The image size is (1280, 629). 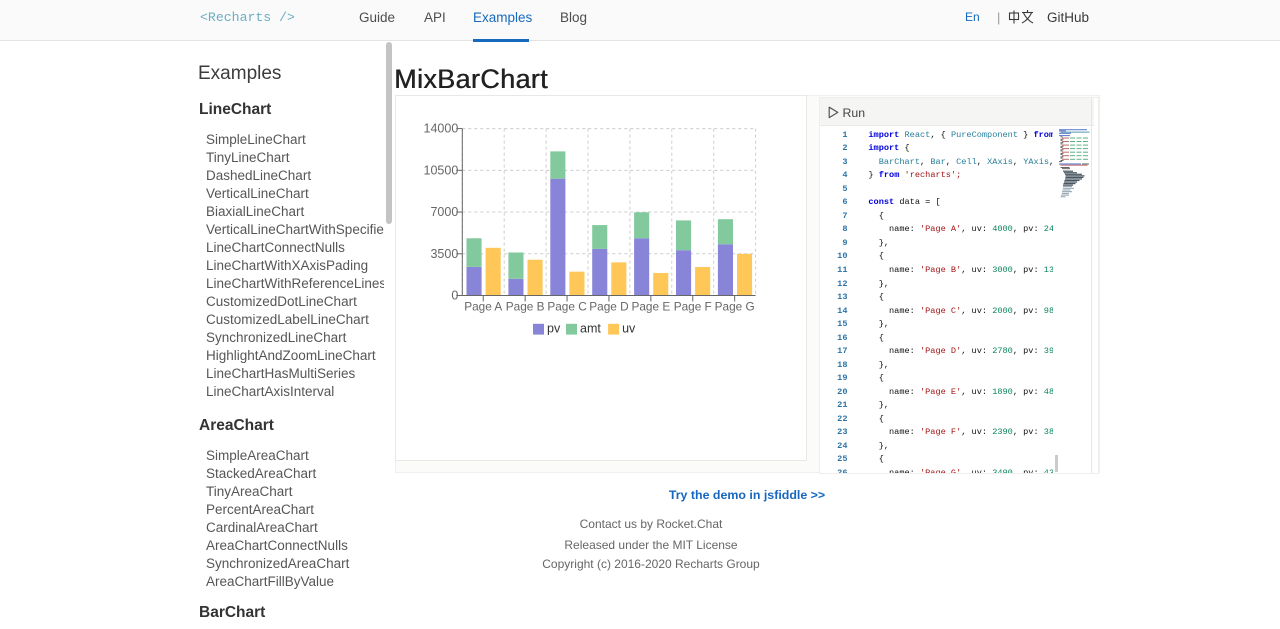 What do you see at coordinates (693, 307) in the screenshot?
I see `svg-text: Page F` at bounding box center [693, 307].